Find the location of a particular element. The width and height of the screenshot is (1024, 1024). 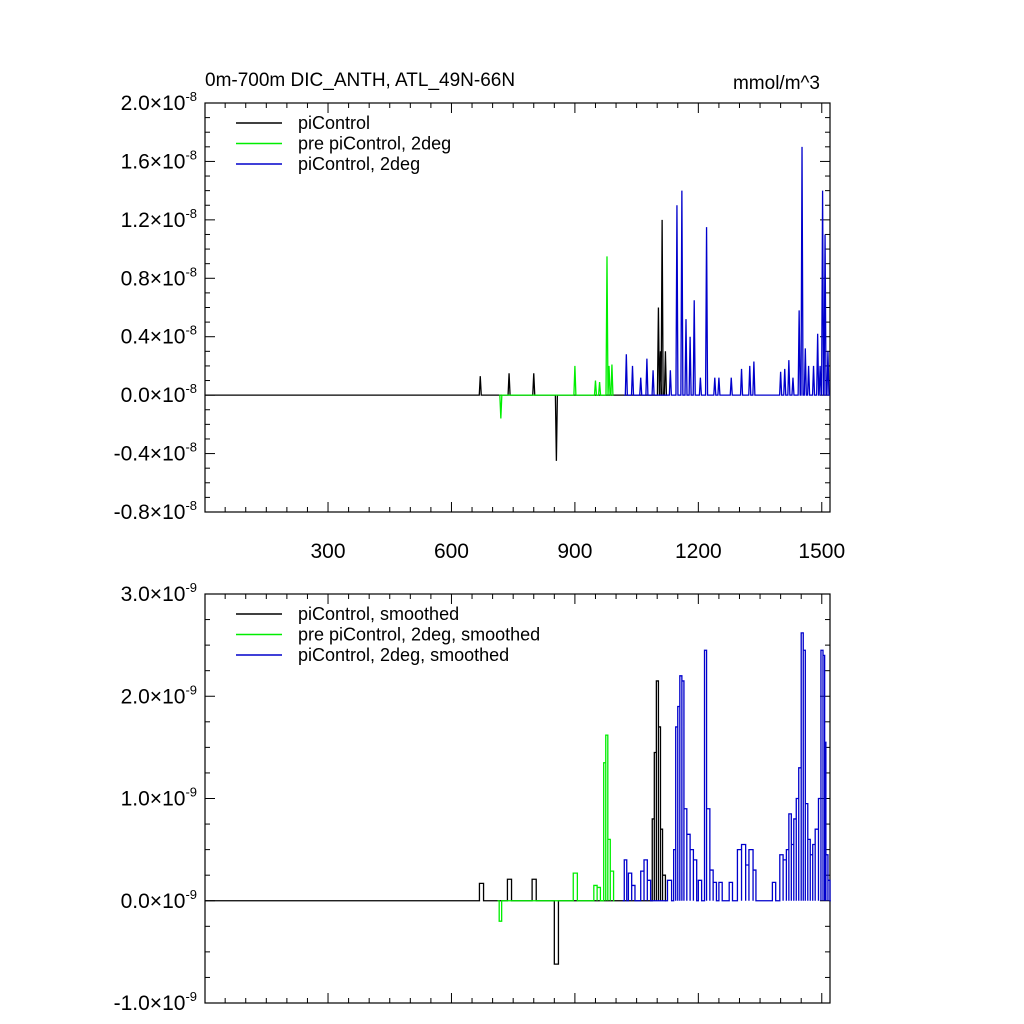

legend-entry: pre piControl, 2deg, smoothed is located at coordinates (419, 635).